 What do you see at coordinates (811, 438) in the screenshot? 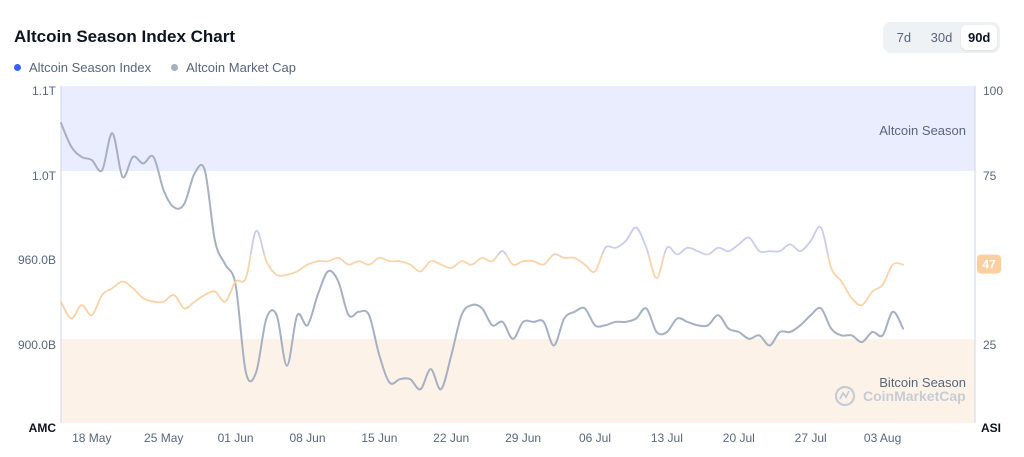
I see `x-tick-label: 27 Jul` at bounding box center [811, 438].